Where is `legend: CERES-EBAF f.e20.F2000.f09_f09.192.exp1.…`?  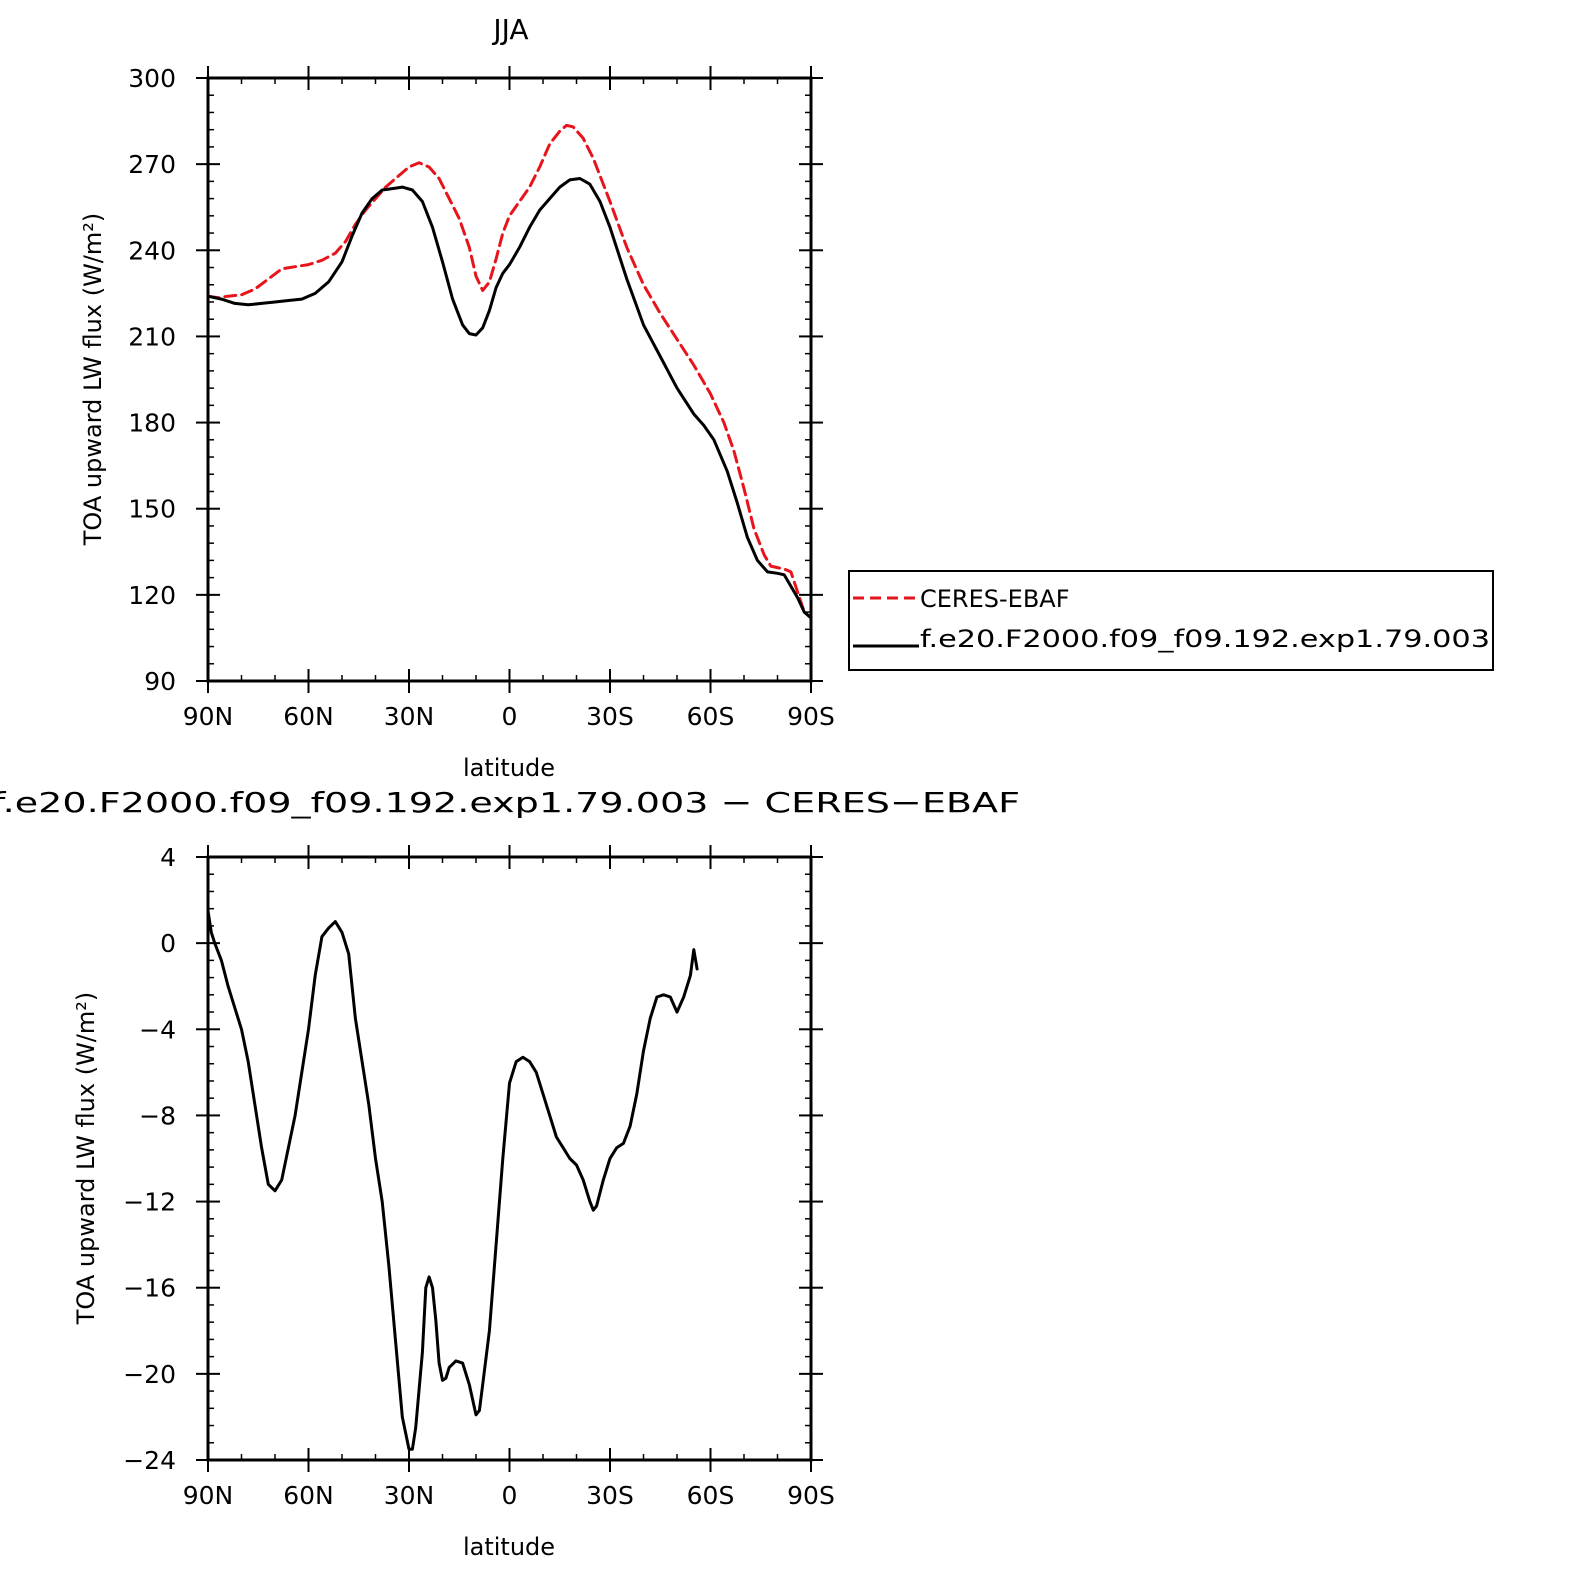
legend: CERES-EBAF f.e20.F2000.f09_f09.192.exp1.… is located at coordinates (1171, 620).